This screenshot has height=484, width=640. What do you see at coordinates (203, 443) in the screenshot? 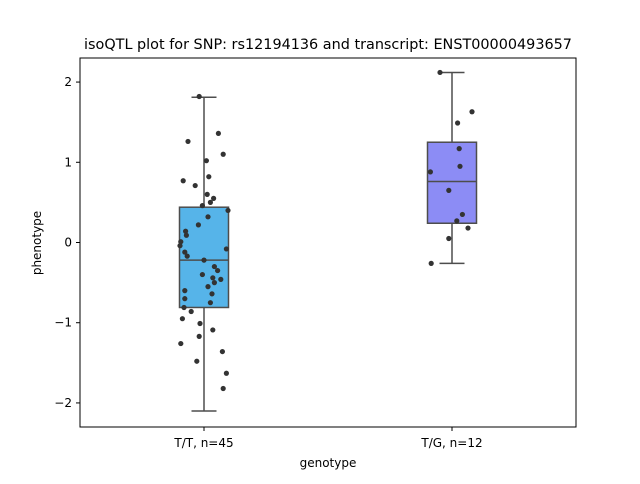
I see `x-tick-label: T/T, n=45` at bounding box center [203, 443].